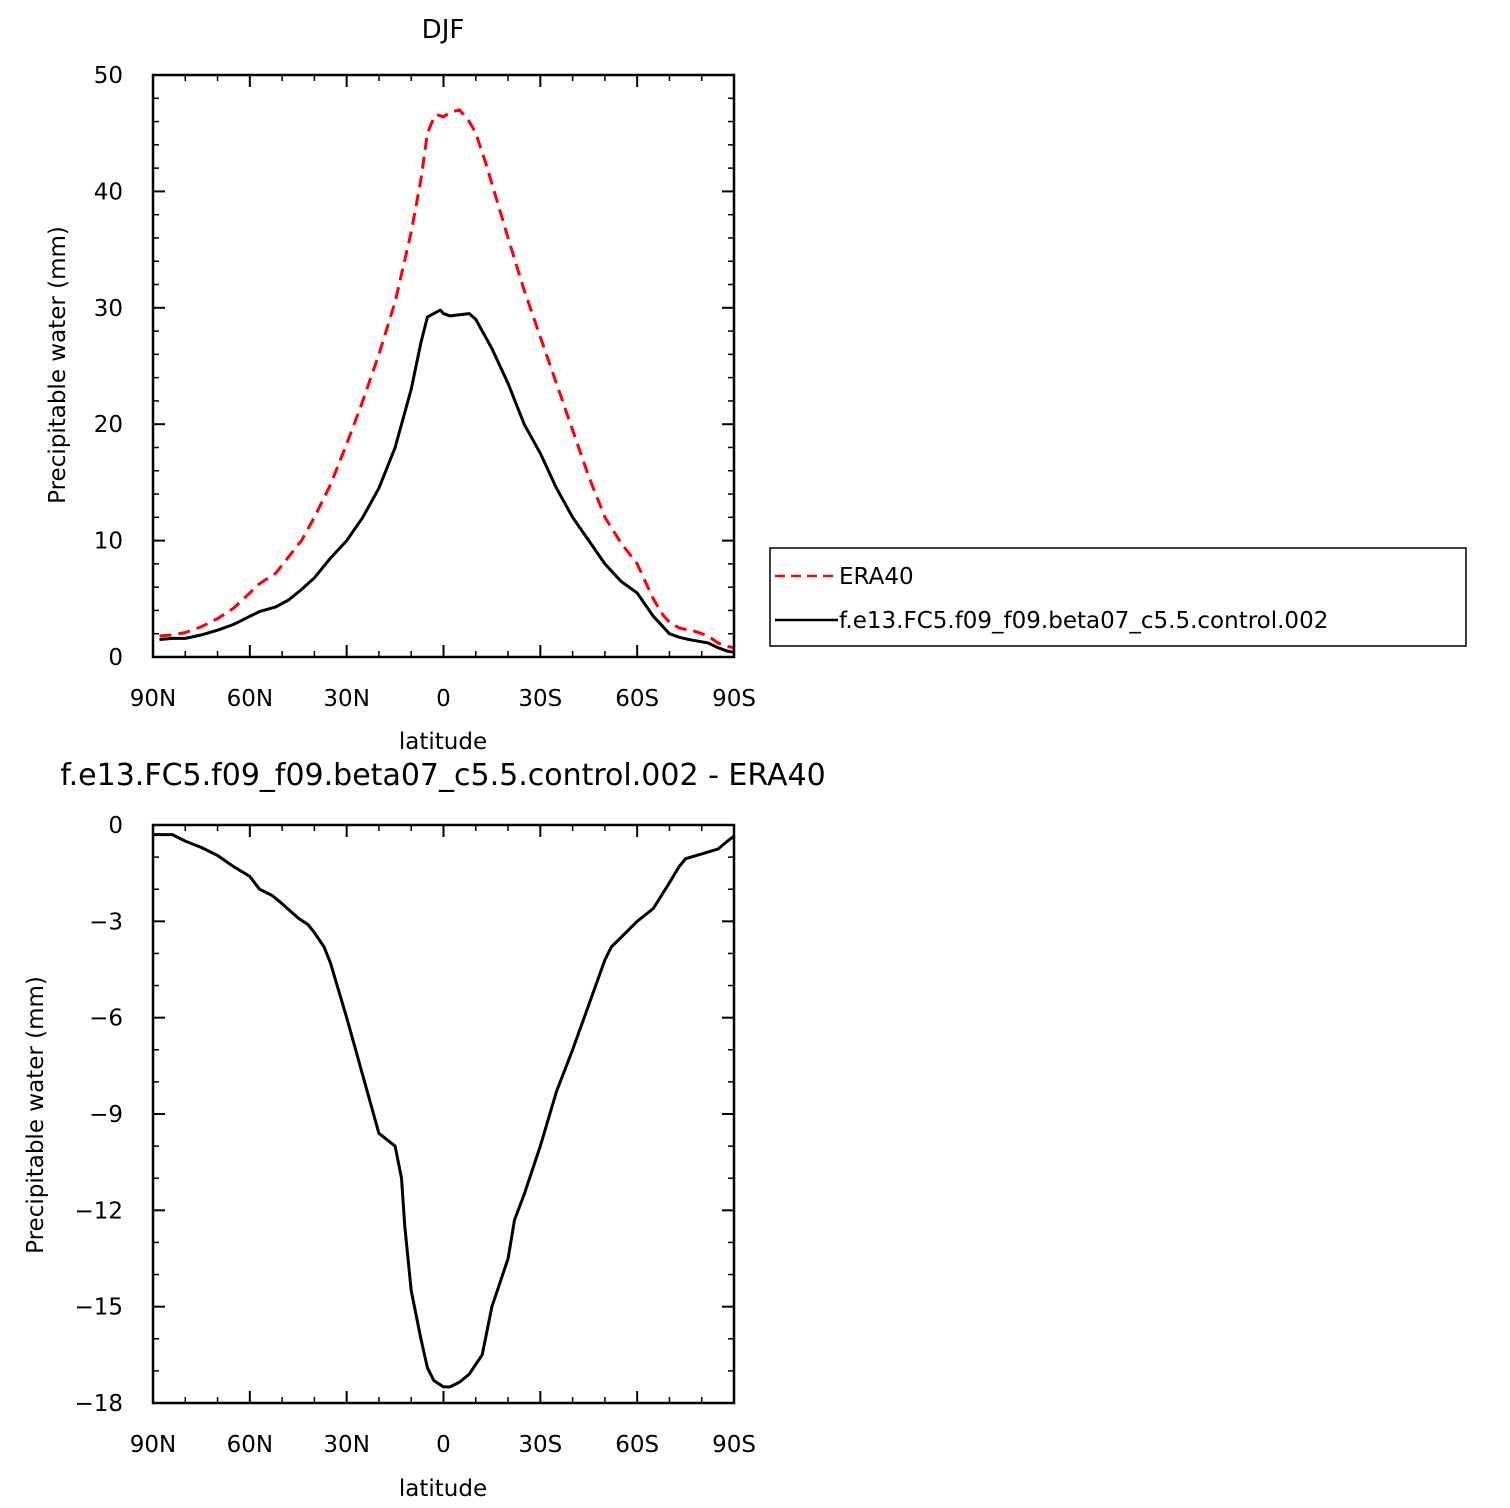 Image resolution: width=1510 pixels, height=1508 pixels. Describe the element at coordinates (36, 1115) in the screenshot. I see `bottom-y-axis-label: Precipitable water (mm)` at that location.